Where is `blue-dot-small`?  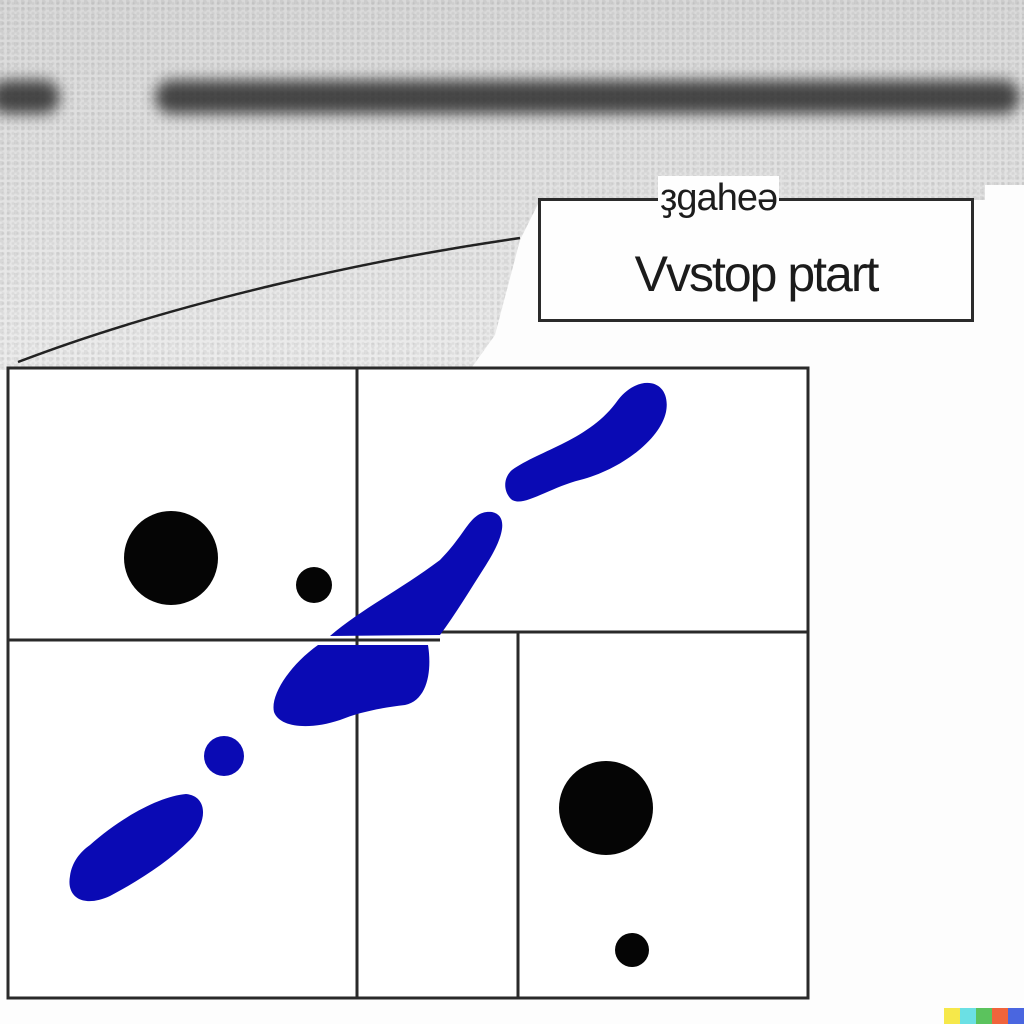 blue-dot-small is located at coordinates (224, 756).